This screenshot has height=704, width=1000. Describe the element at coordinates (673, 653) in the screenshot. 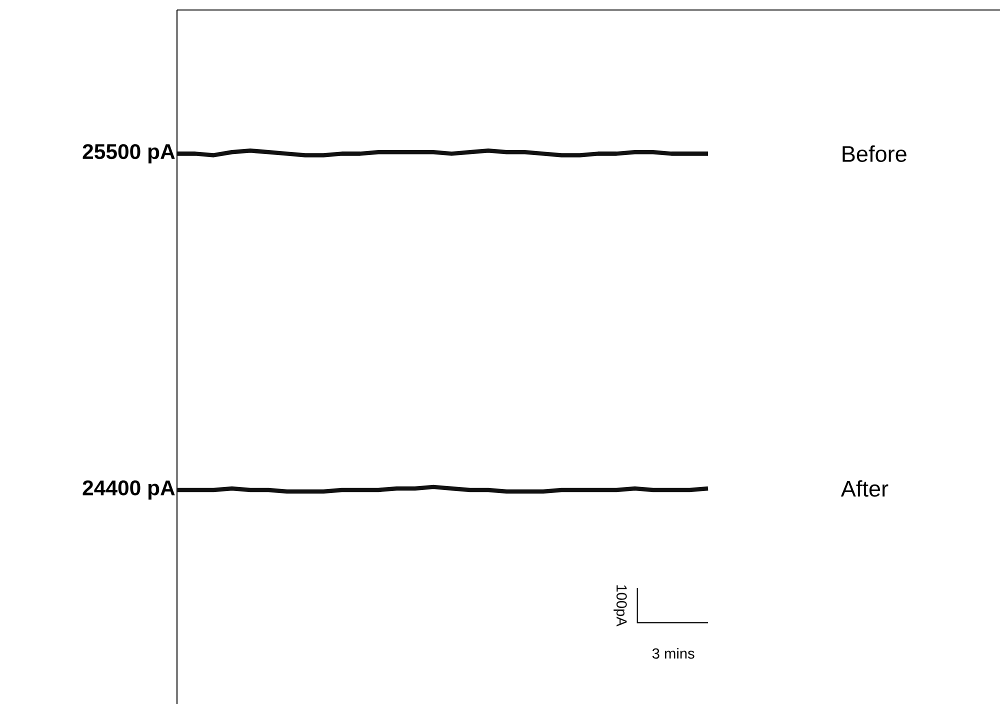

I see `annotation: 3 mins` at that location.